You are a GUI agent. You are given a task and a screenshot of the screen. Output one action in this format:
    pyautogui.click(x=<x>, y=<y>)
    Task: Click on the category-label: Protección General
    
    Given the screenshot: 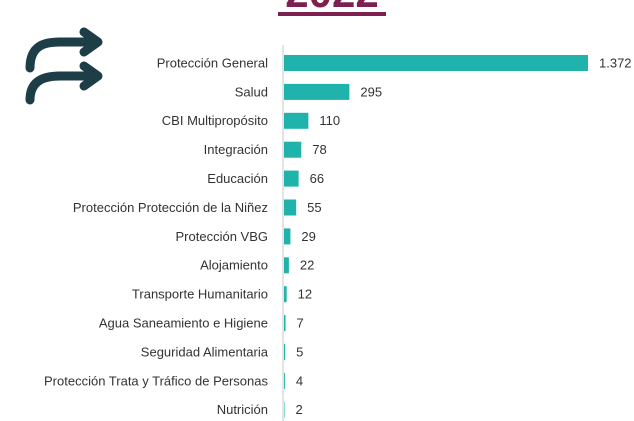 What is the action you would take?
    pyautogui.click(x=212, y=62)
    